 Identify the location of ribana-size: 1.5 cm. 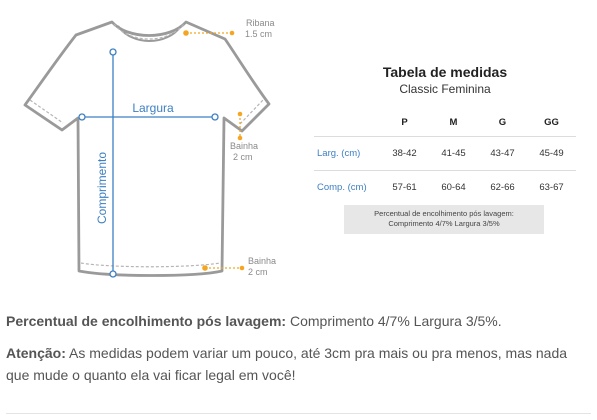
(258, 34).